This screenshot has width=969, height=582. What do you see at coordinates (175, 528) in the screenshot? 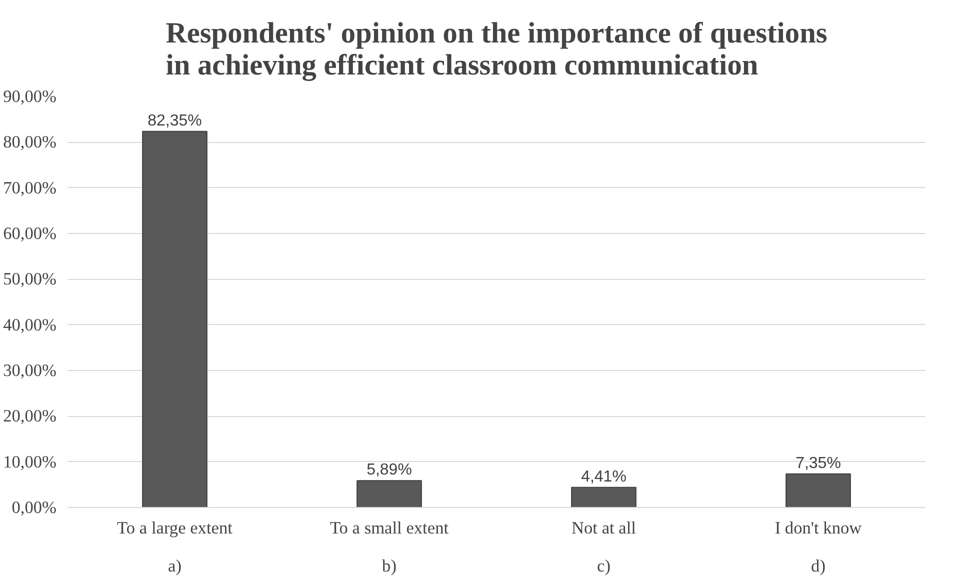
I see `x-tick-label: To a large extent` at bounding box center [175, 528].